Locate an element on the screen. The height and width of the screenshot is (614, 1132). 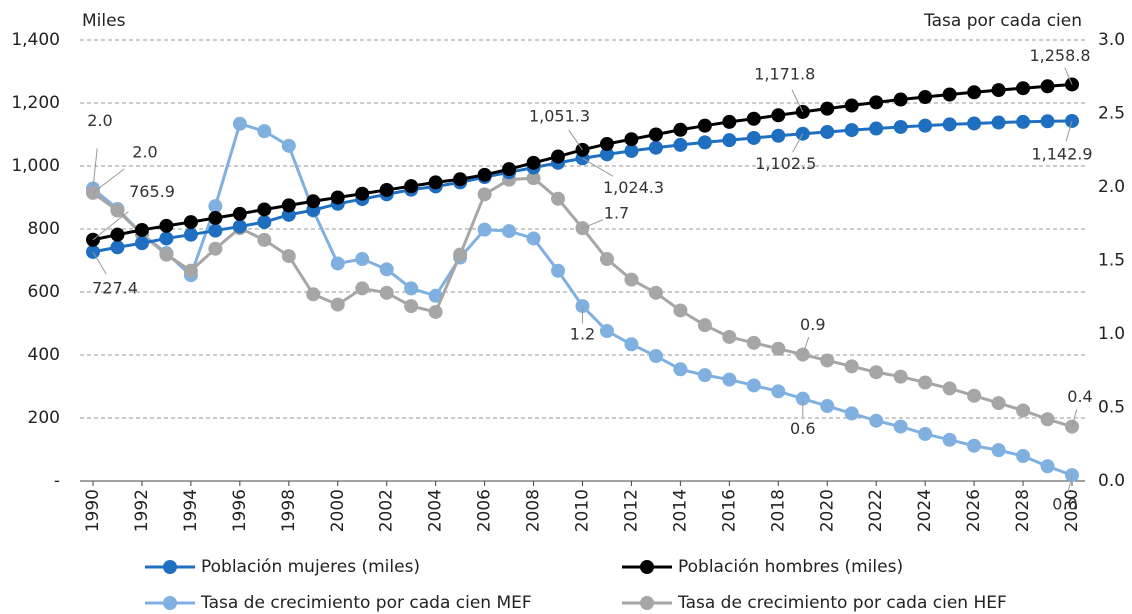
y-tick-label: 600 is located at coordinates (44, 292).